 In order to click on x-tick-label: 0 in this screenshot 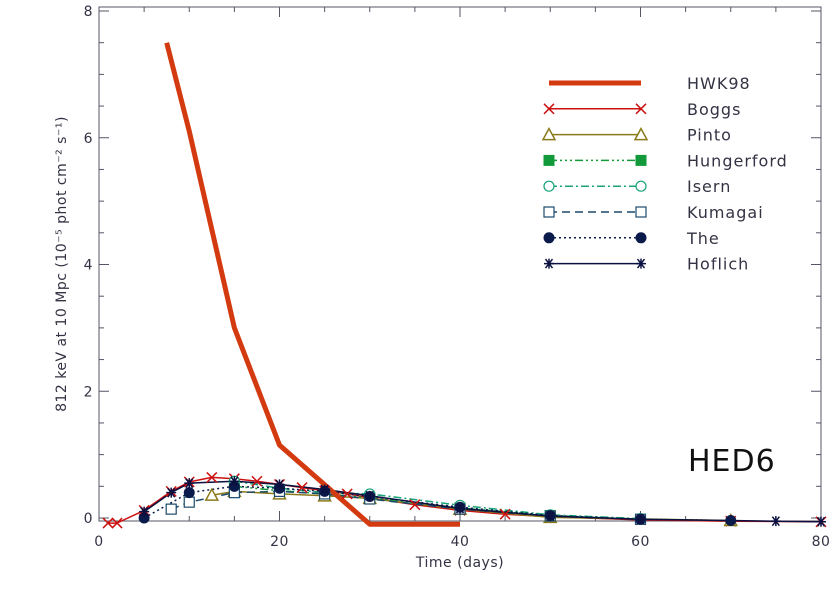, I will do `click(98, 542)`.